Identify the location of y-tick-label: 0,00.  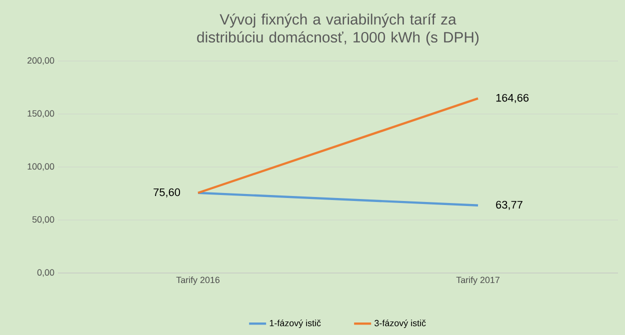
(45, 273).